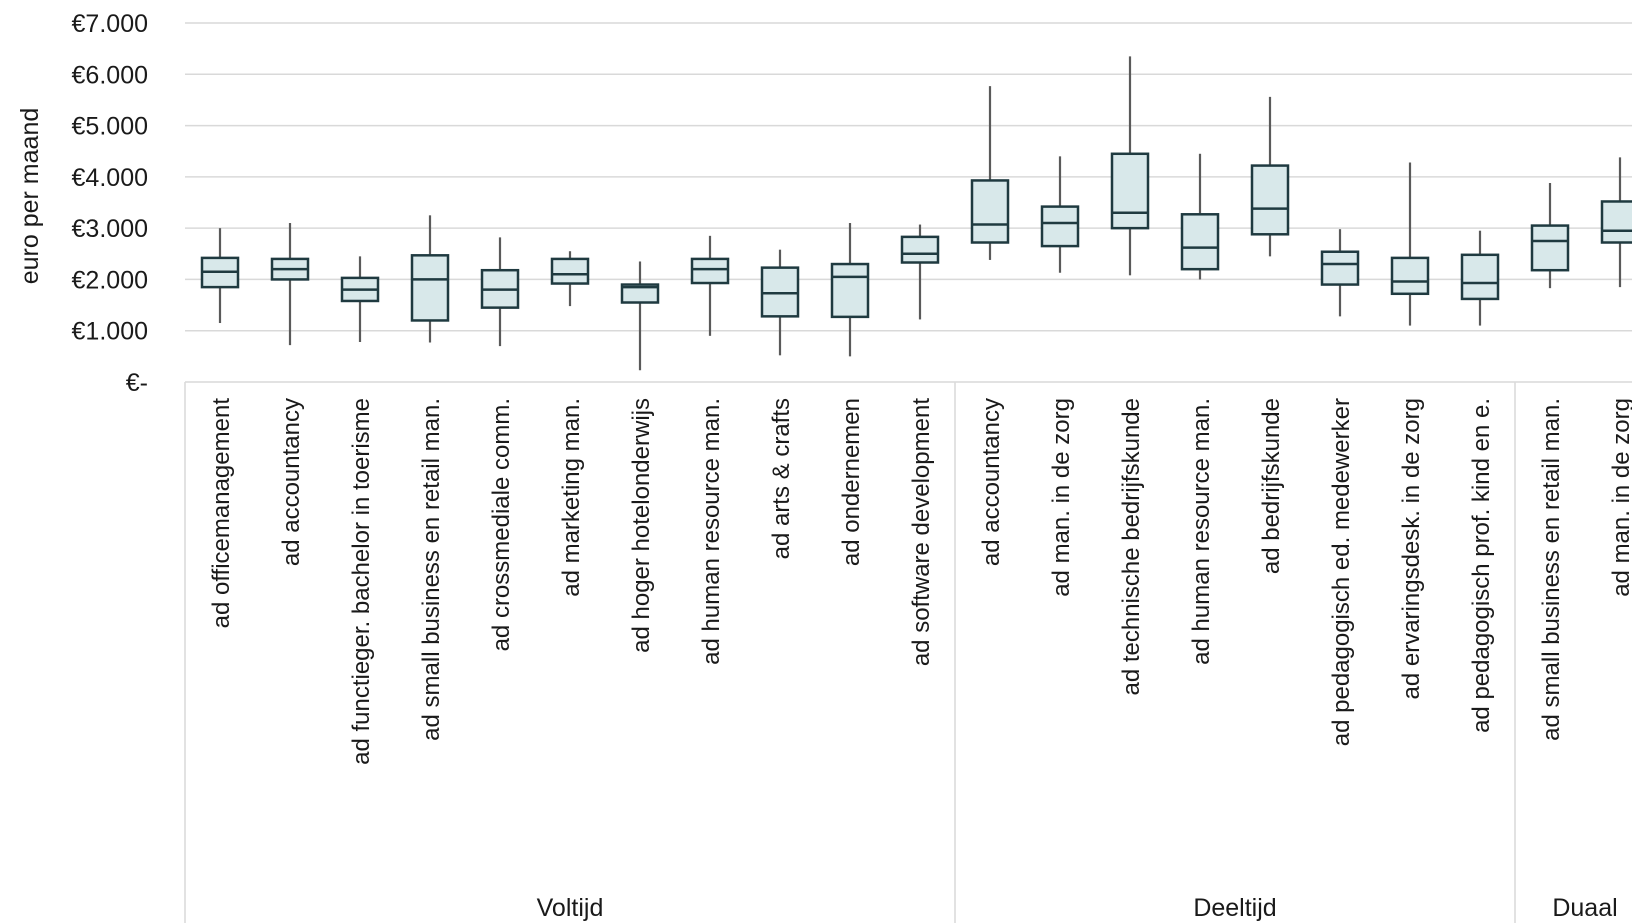 This screenshot has width=1632, height=923. What do you see at coordinates (110, 229) in the screenshot?
I see `y-tick-label: €3.000` at bounding box center [110, 229].